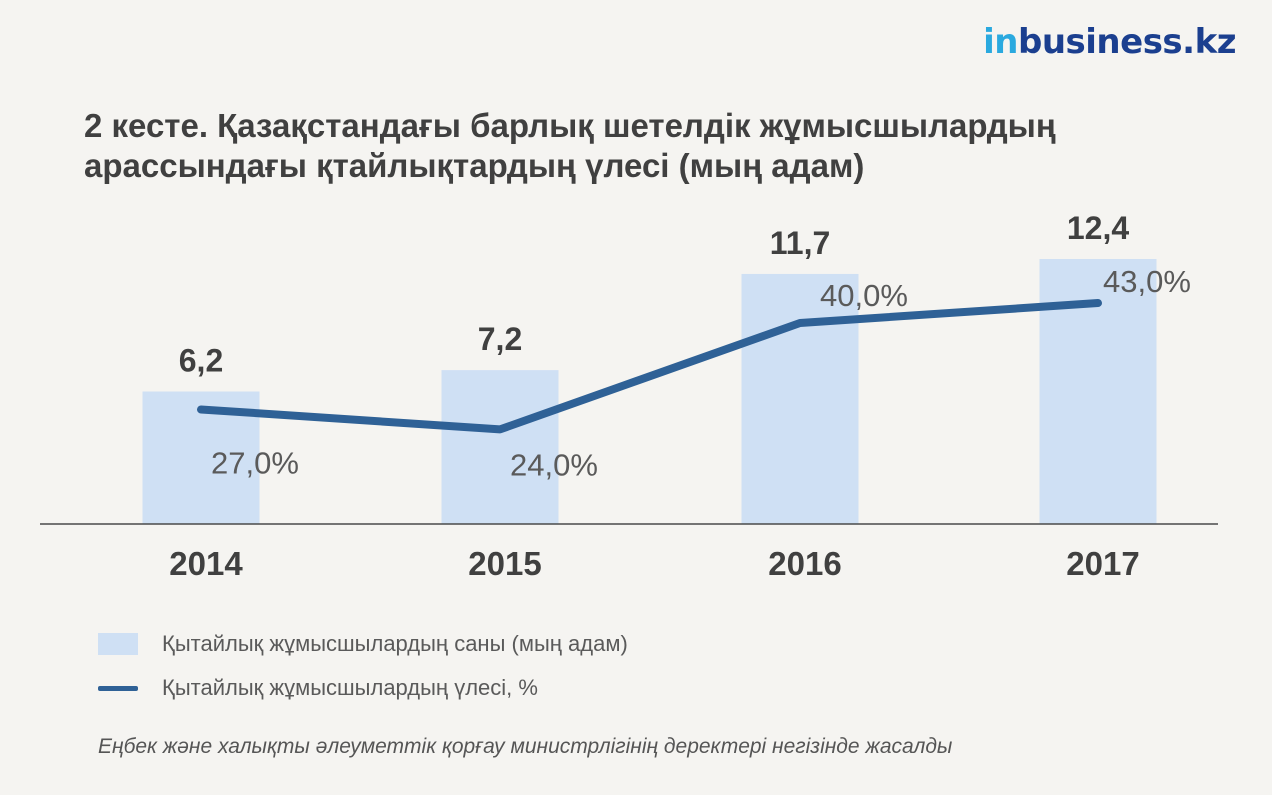  What do you see at coordinates (800, 398) in the screenshot?
I see `bar-2016` at bounding box center [800, 398].